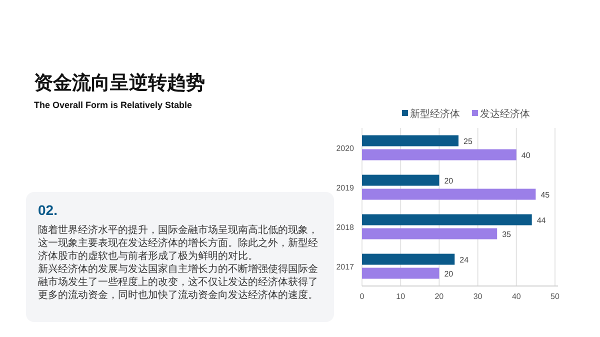  I want to click on x-tick-label: 30, so click(478, 296).